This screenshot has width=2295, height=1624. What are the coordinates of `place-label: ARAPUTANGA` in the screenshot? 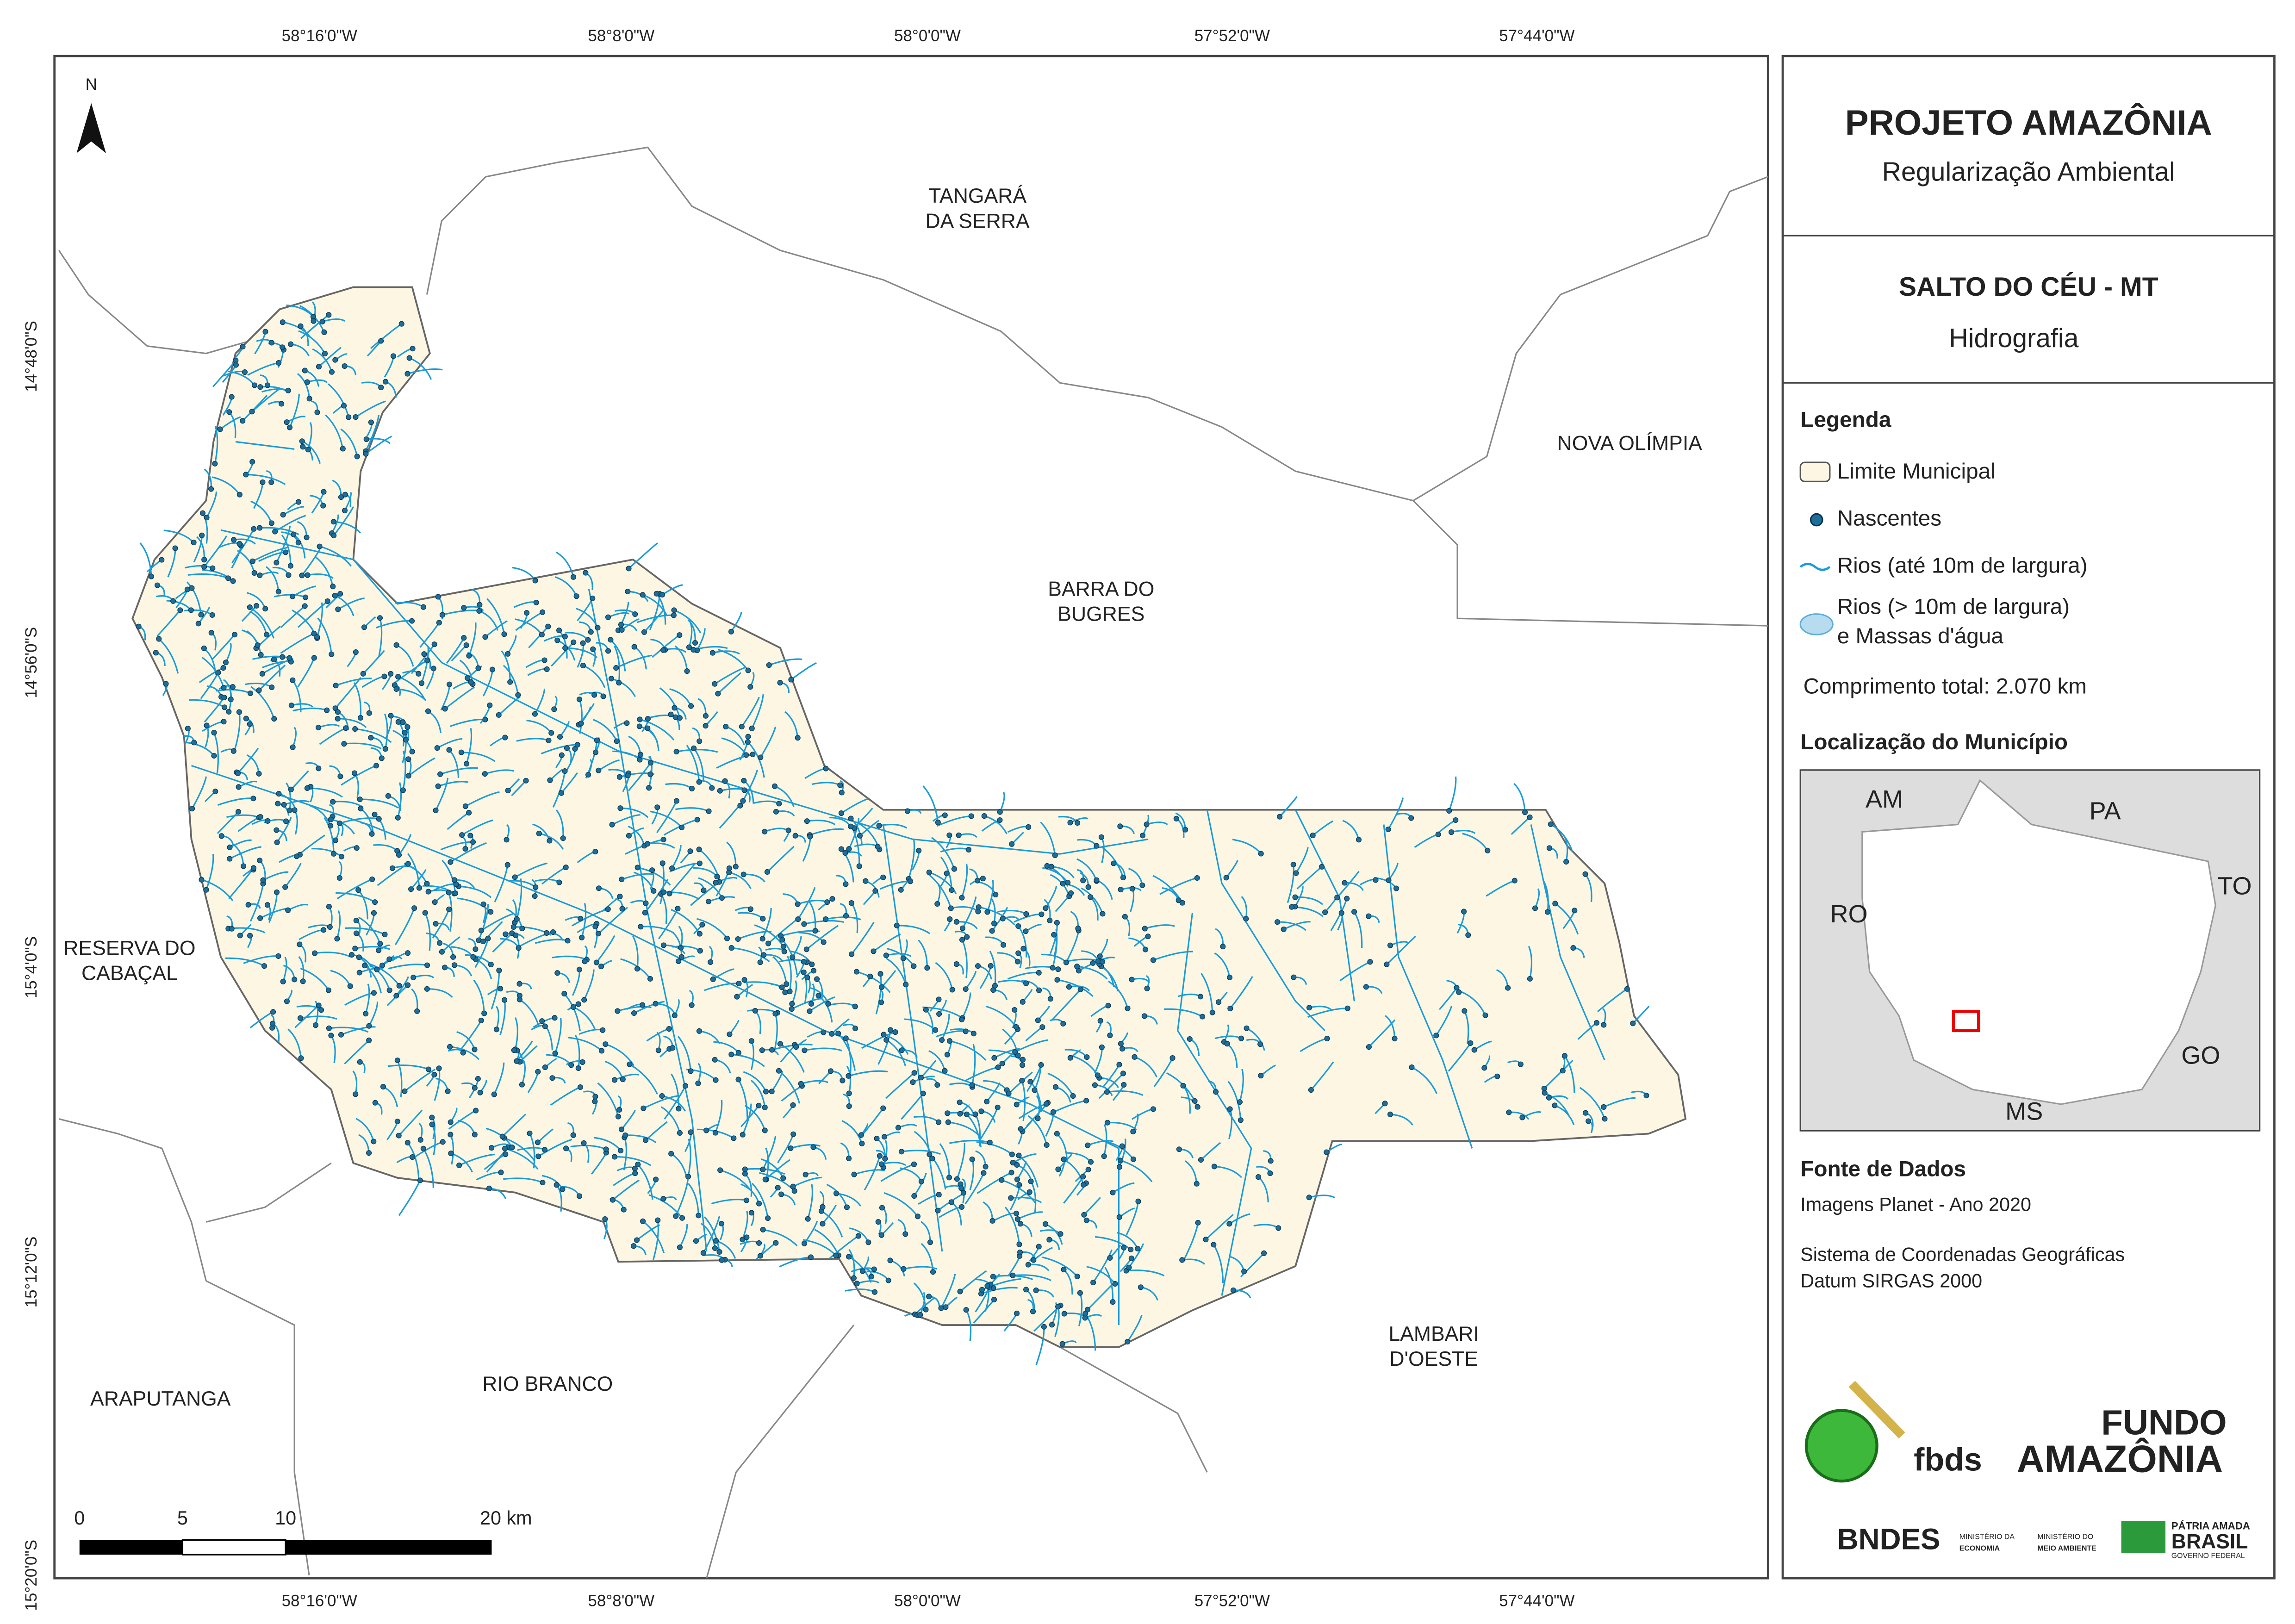 It's located at (160, 1399).